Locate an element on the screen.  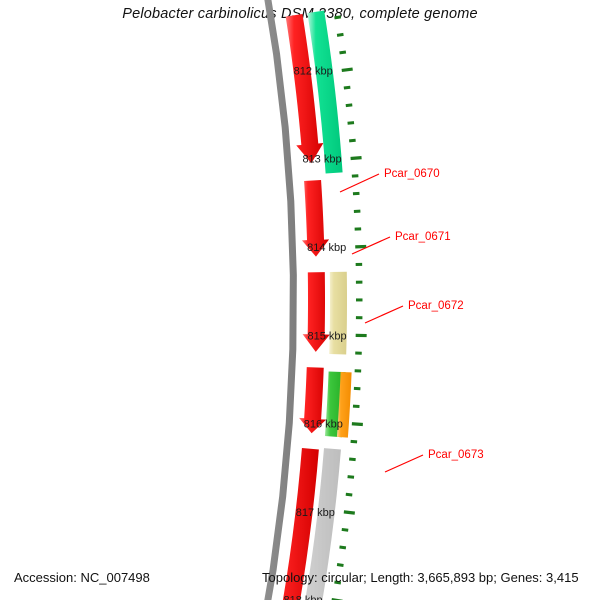
gene-label-pcar_0670: Pcar_0670 is located at coordinates (412, 174).